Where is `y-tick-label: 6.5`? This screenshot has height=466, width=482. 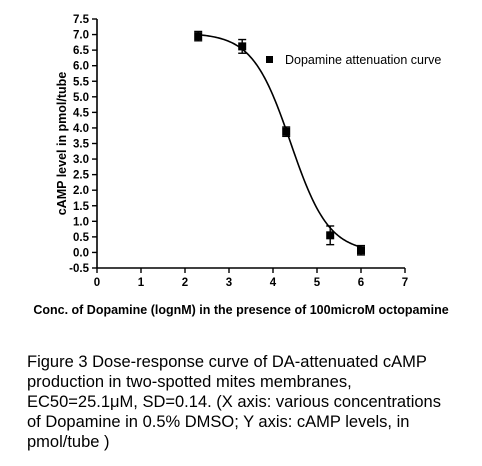
y-tick-label: 6.5 is located at coordinates (81, 51).